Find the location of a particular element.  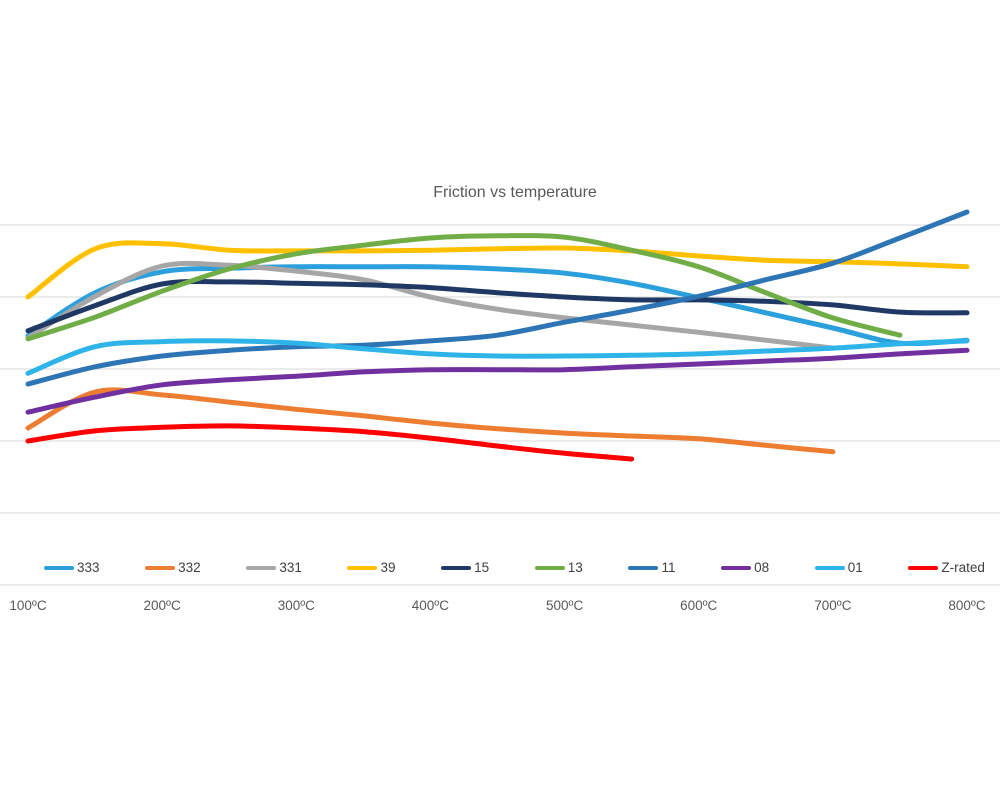

legend-label: Z-rated is located at coordinates (963, 568).